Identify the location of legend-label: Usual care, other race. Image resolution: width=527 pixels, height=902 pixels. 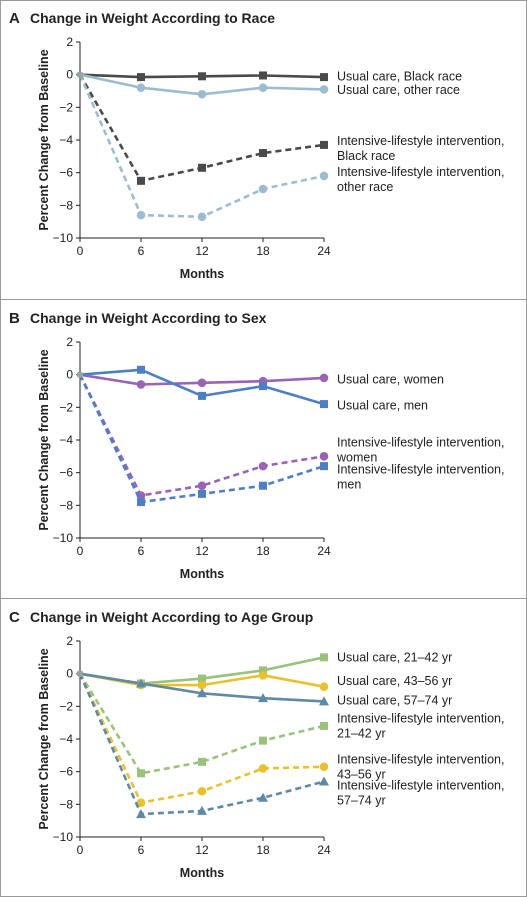
(398, 90).